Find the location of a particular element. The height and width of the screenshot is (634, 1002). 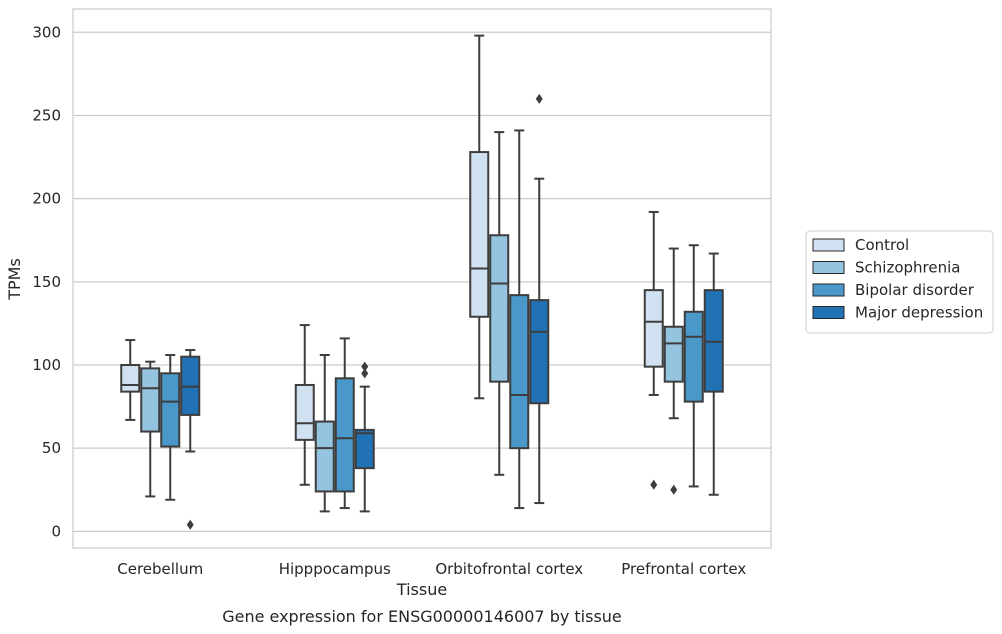

legend-item: Major depression is located at coordinates (897, 313).